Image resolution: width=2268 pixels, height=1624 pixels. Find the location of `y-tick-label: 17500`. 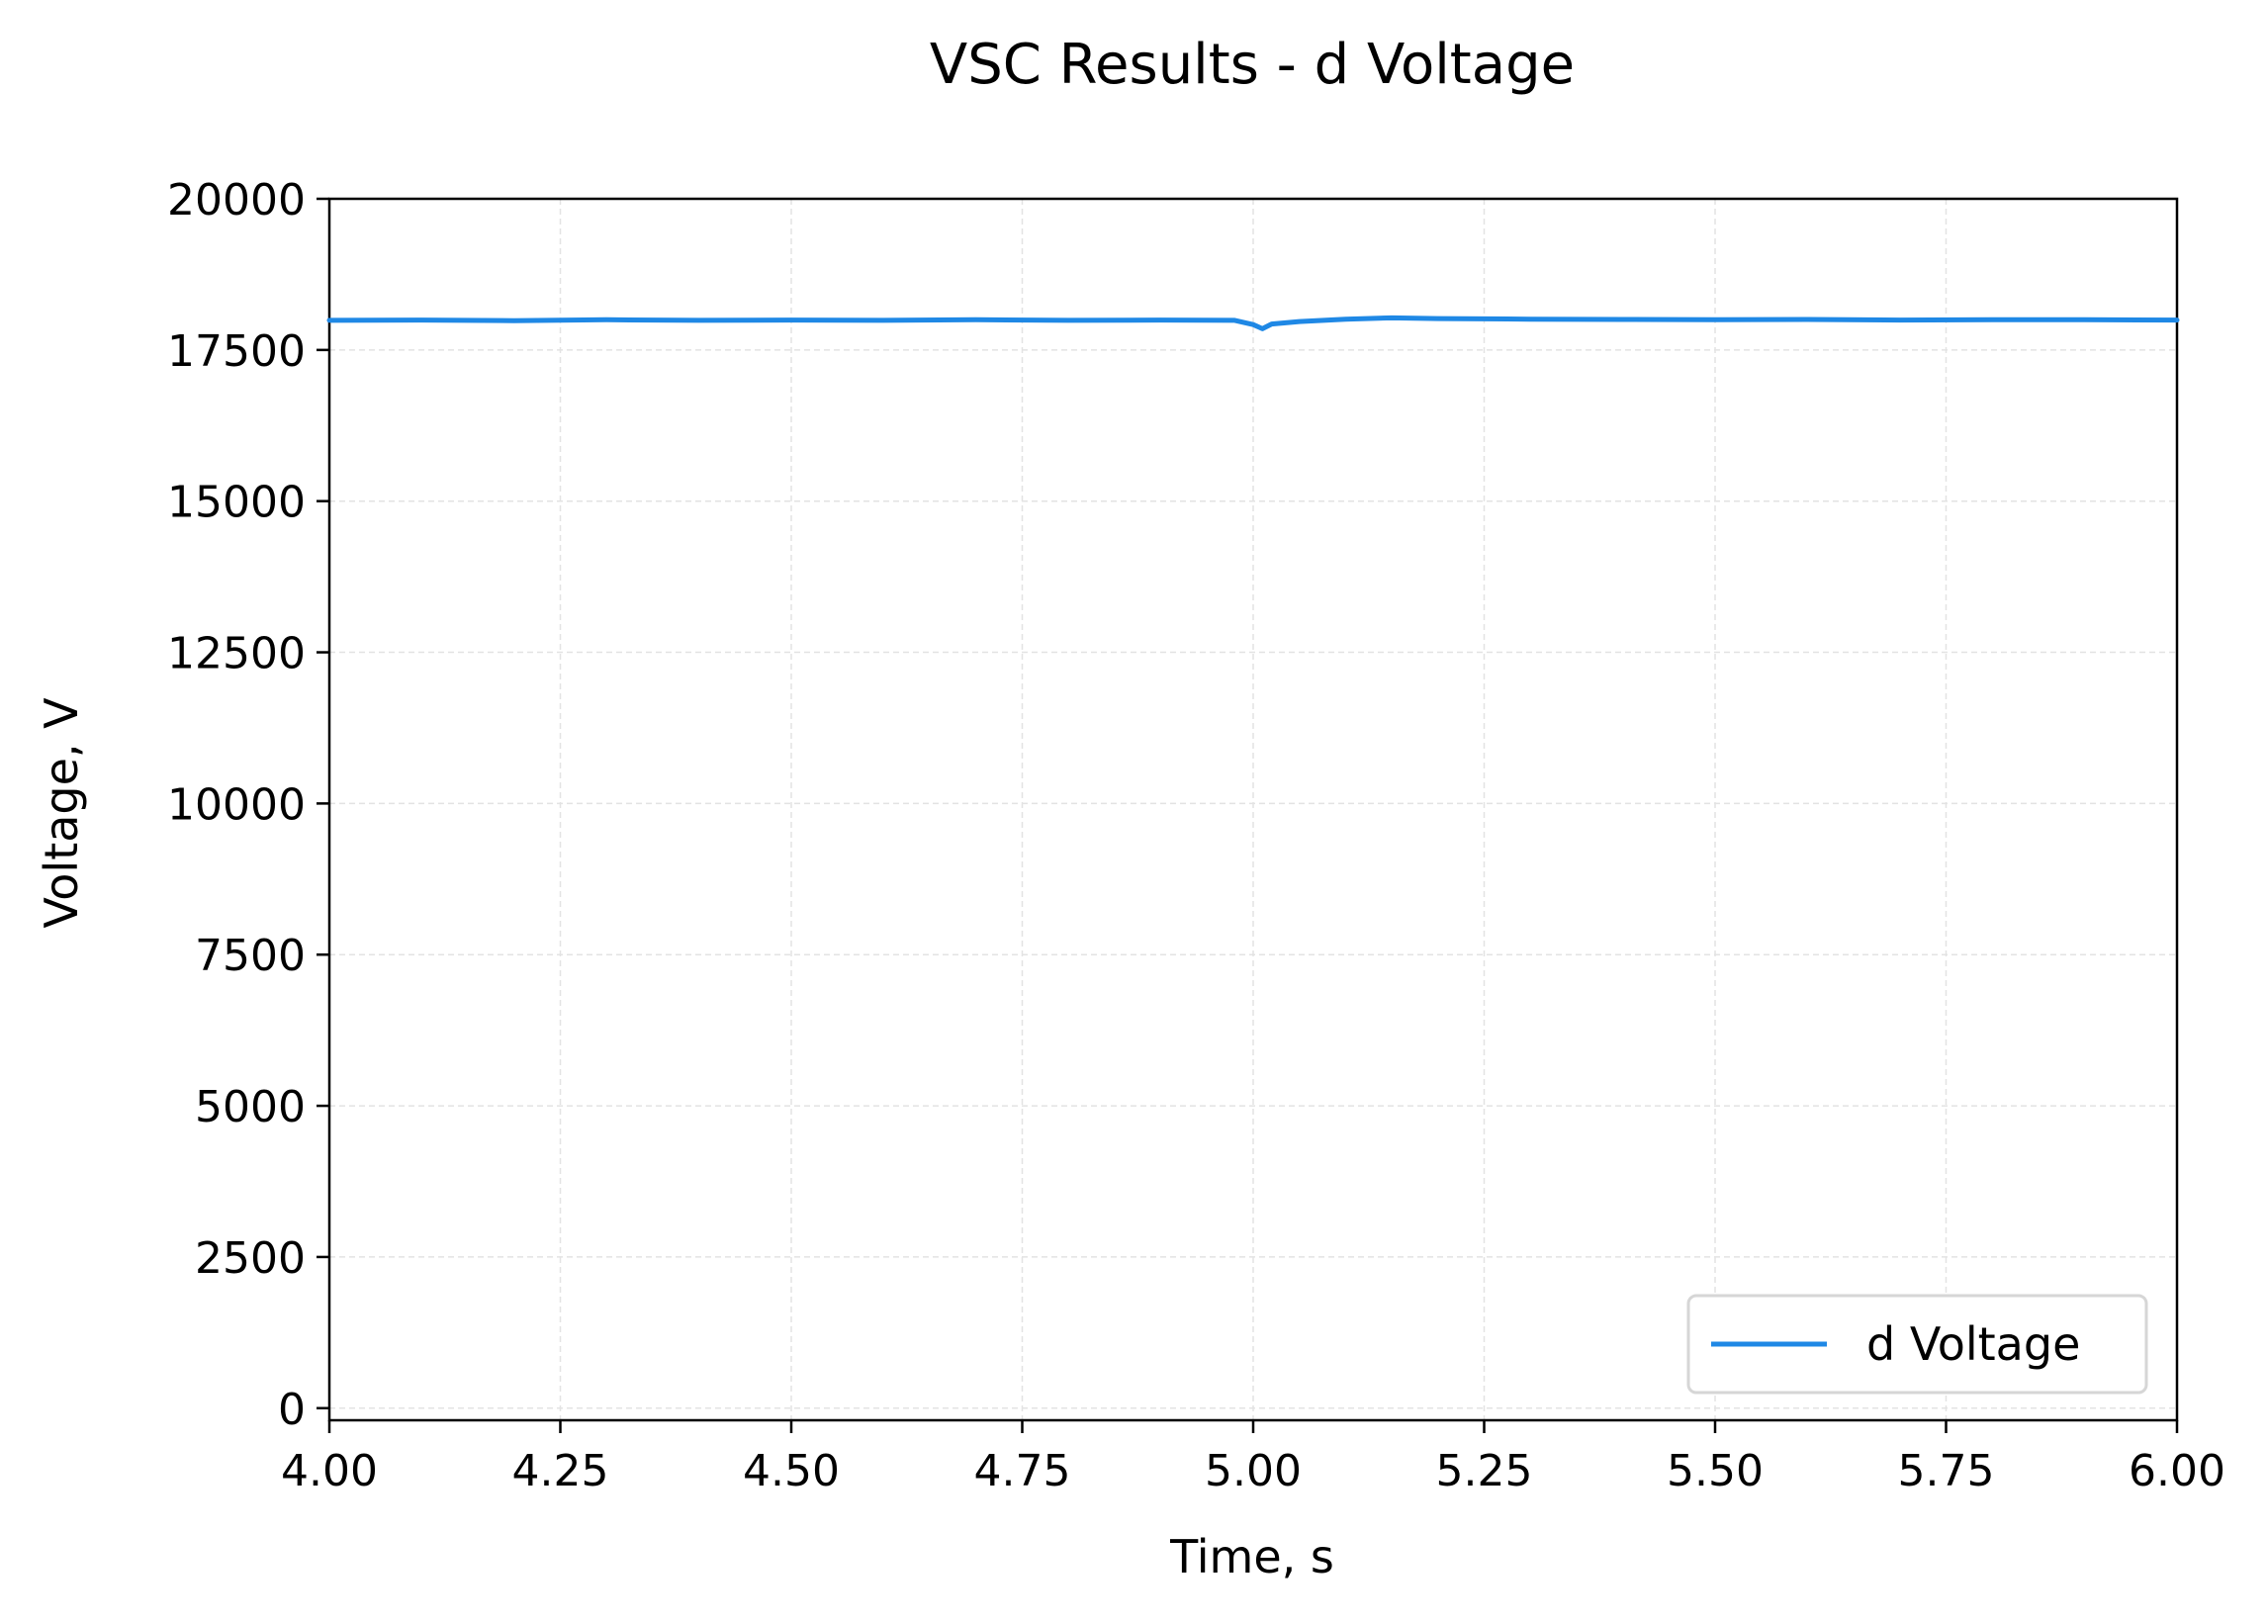

y-tick-label: 17500 is located at coordinates (236, 351).